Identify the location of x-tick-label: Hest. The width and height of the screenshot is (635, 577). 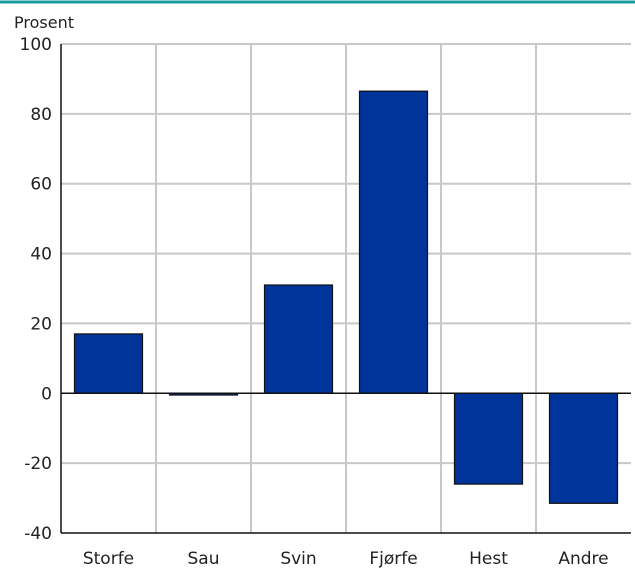
(488, 559).